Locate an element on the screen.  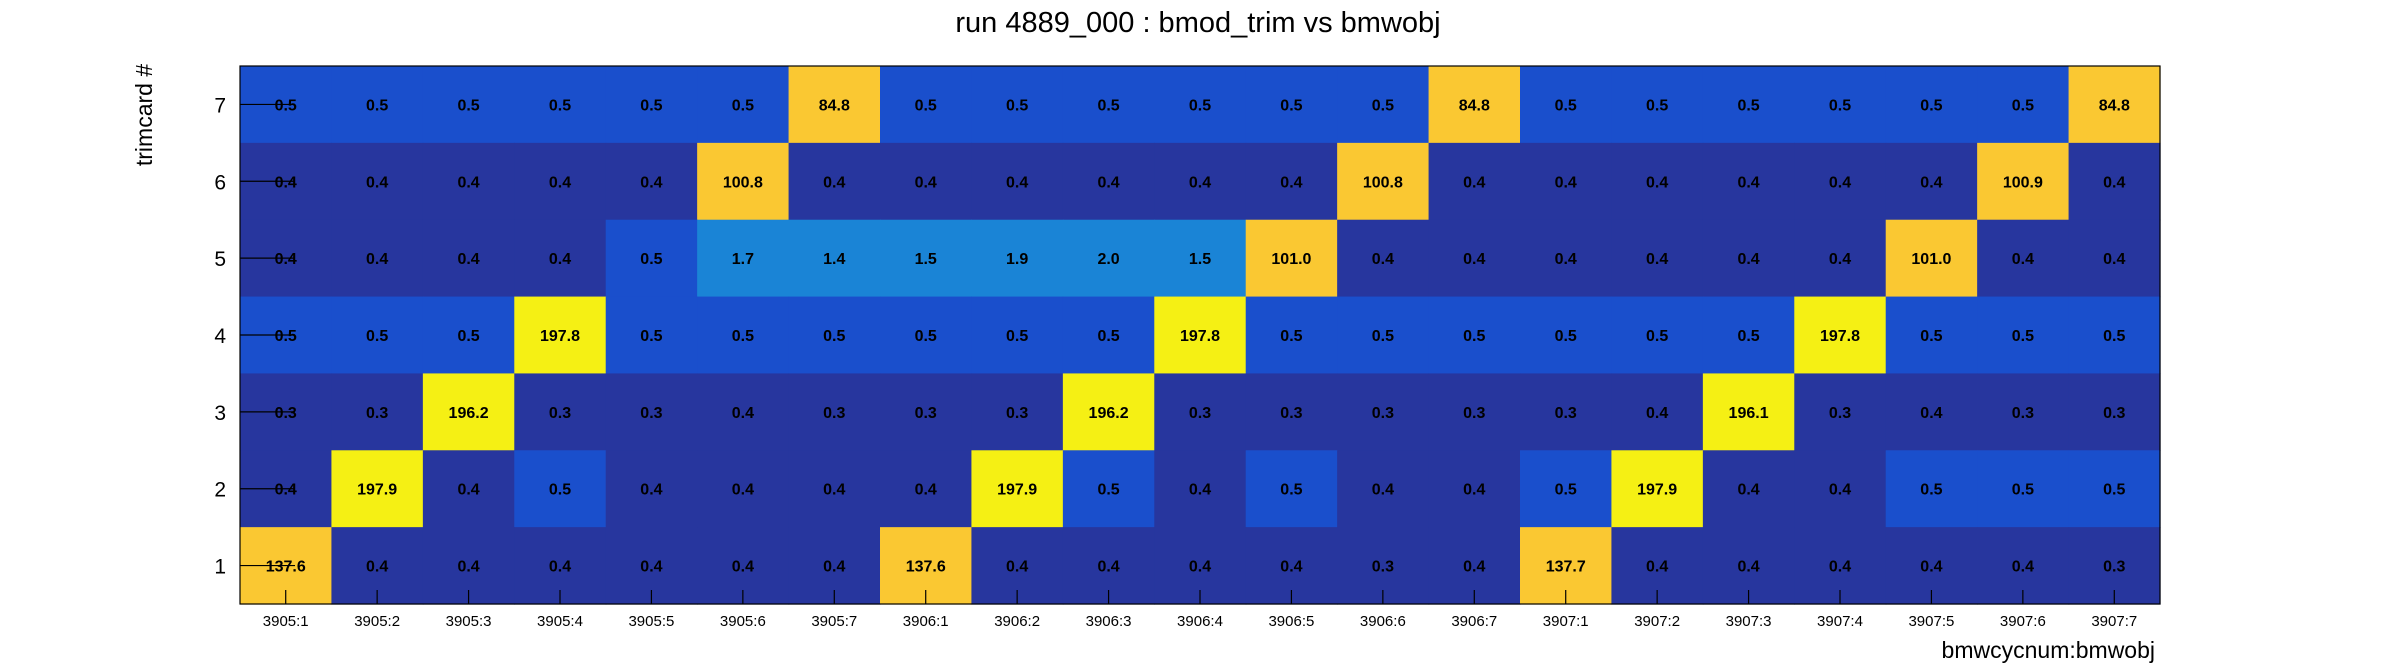
cell-value-label: 197.8 is located at coordinates (560, 336).